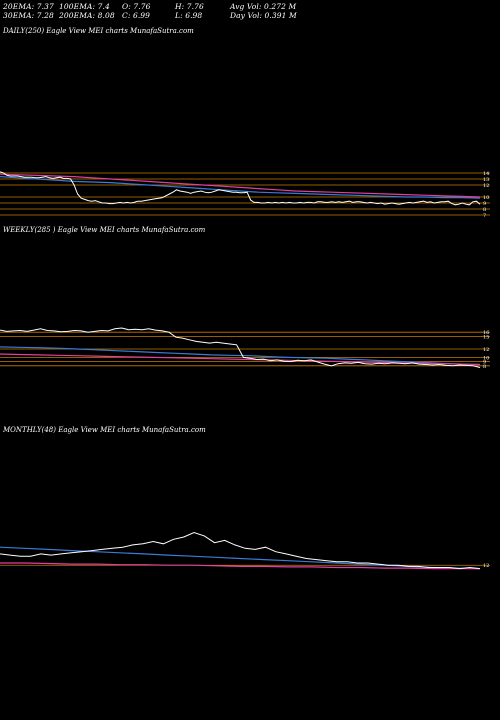 This screenshot has height=720, width=500. Describe the element at coordinates (486, 350) in the screenshot. I see `weekly-axis-label: 12` at that location.